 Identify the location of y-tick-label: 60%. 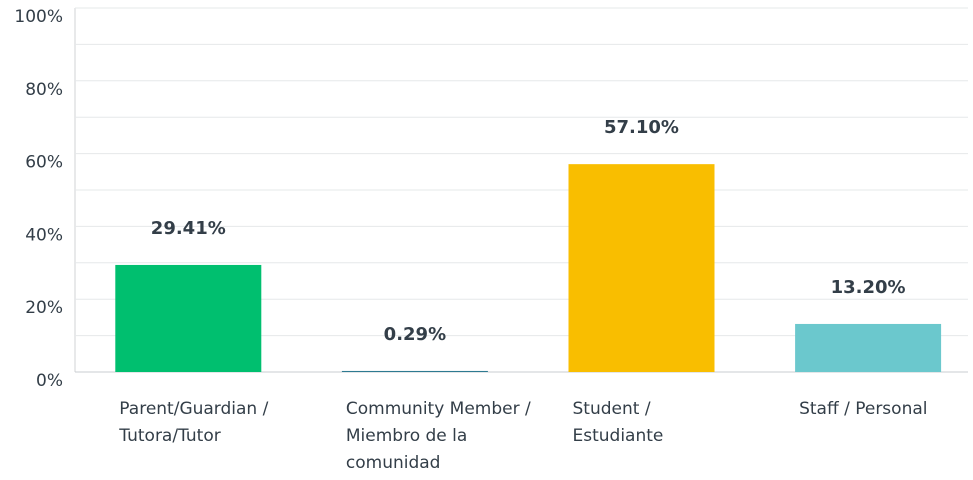
(44, 163).